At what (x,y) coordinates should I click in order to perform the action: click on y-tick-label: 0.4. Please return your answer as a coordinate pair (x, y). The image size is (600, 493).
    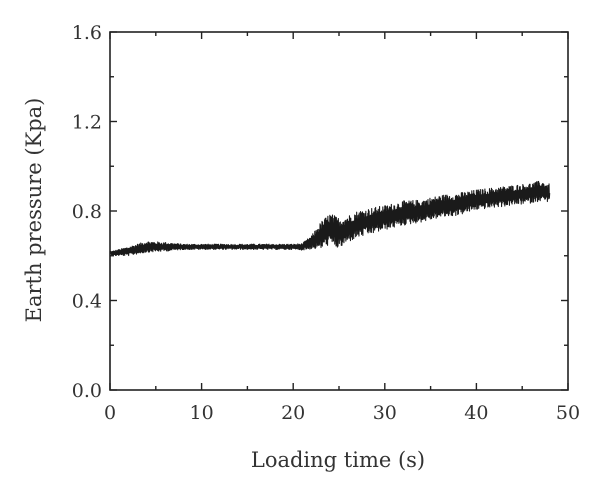
    Looking at the image, I should click on (87, 302).